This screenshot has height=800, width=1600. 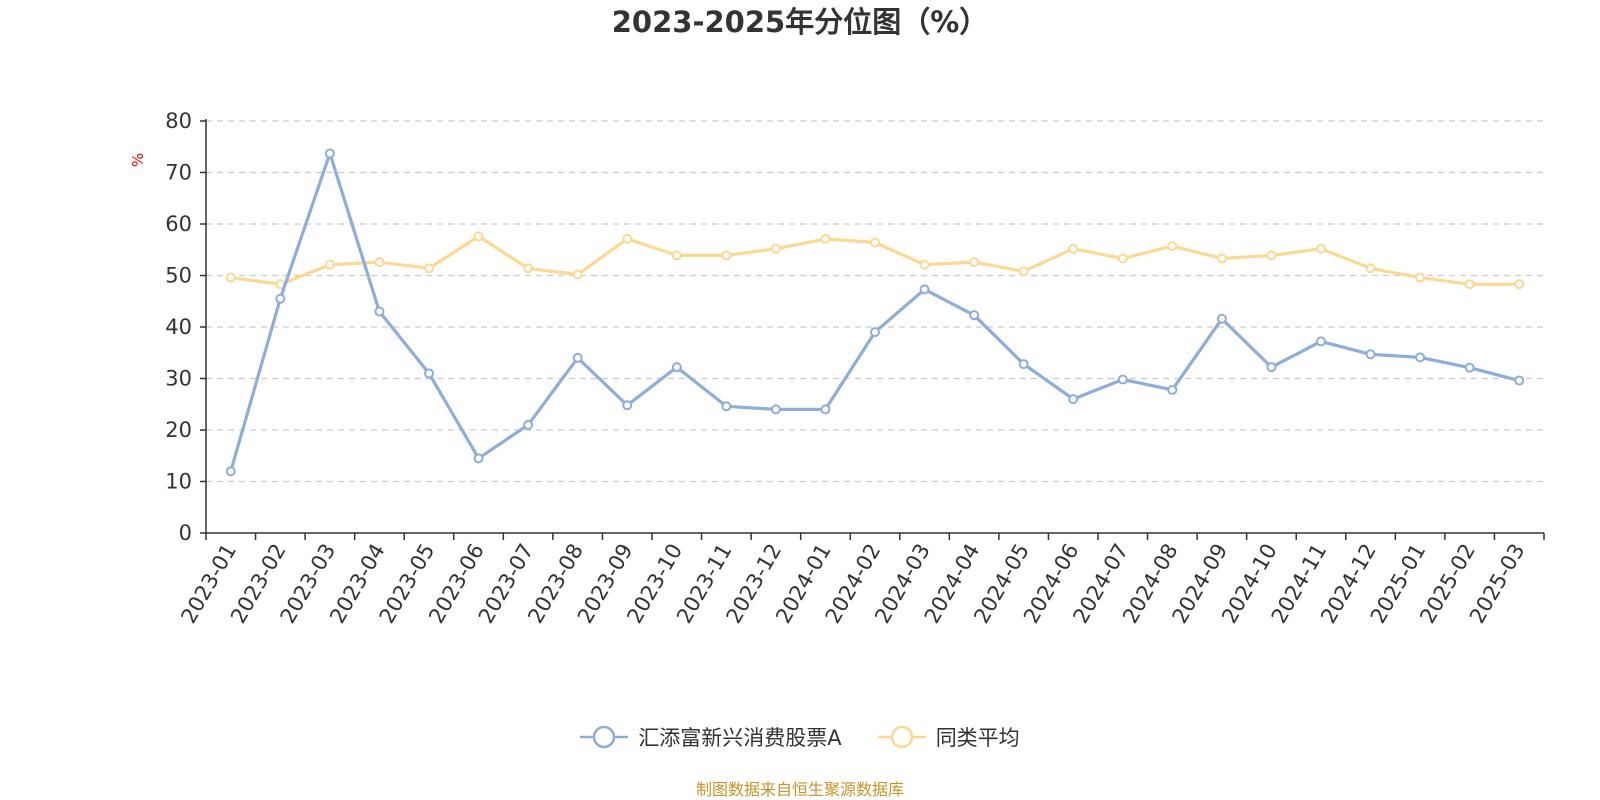 What do you see at coordinates (740, 738) in the screenshot?
I see `legend-label: 汇添富新兴消费股票A` at bounding box center [740, 738].